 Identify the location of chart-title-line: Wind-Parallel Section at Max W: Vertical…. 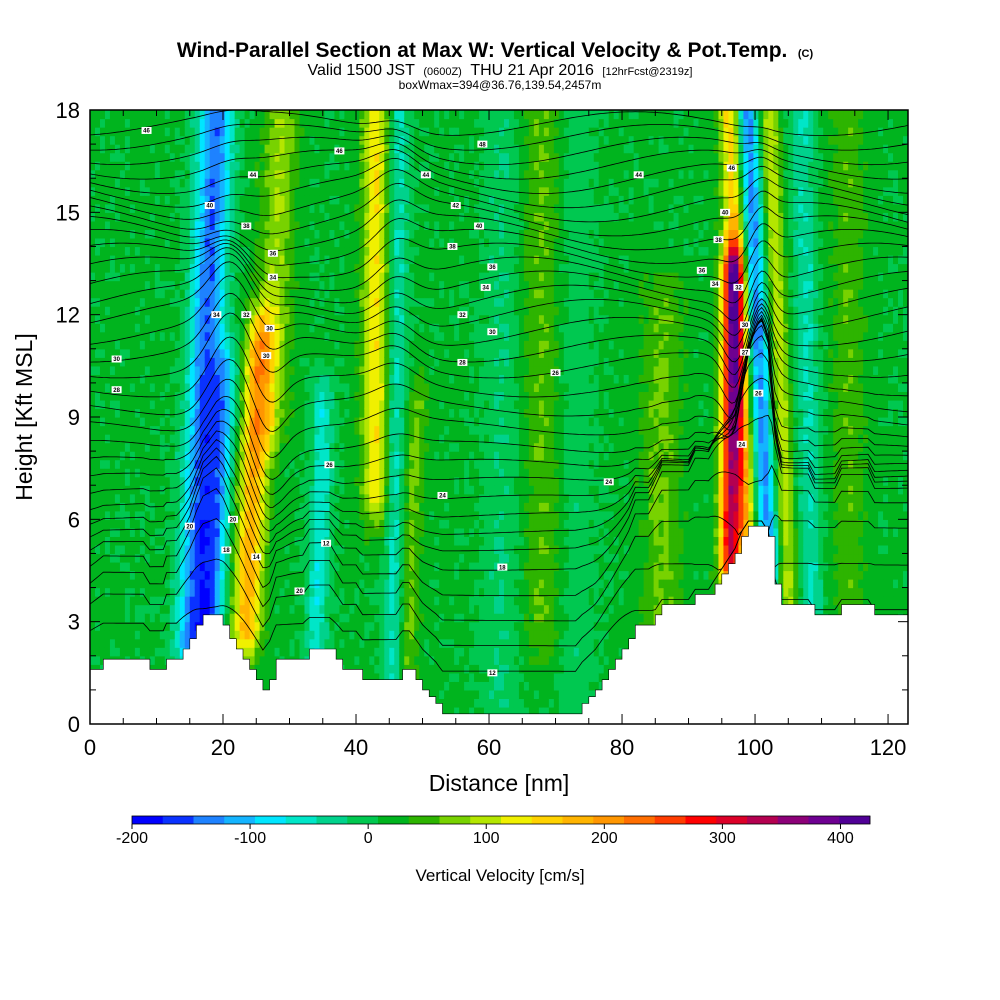
(495, 50).